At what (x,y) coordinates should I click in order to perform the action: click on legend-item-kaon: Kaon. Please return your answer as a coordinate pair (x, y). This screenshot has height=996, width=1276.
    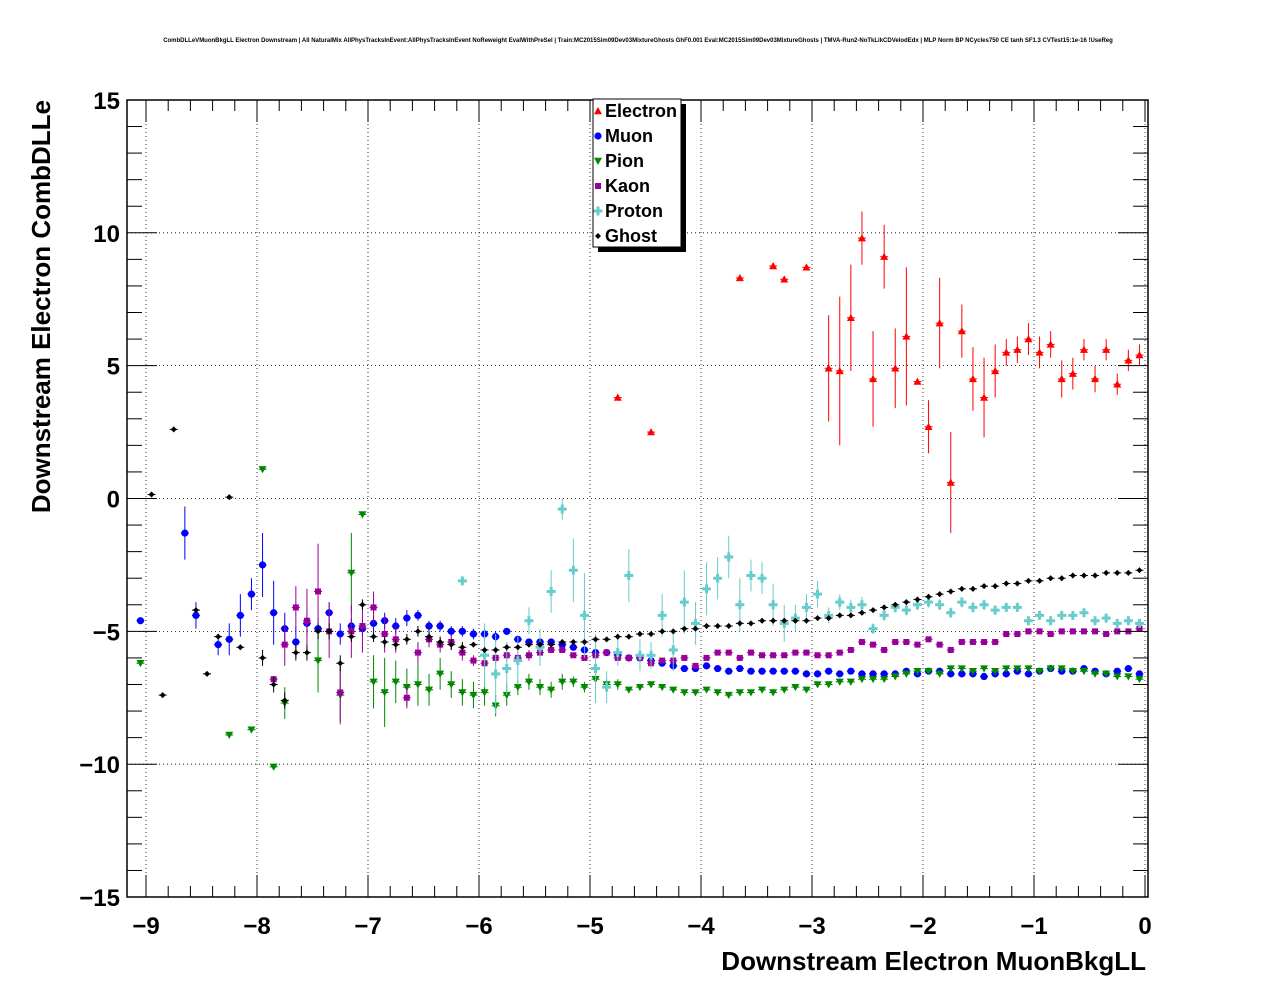
    Looking at the image, I should click on (622, 186).